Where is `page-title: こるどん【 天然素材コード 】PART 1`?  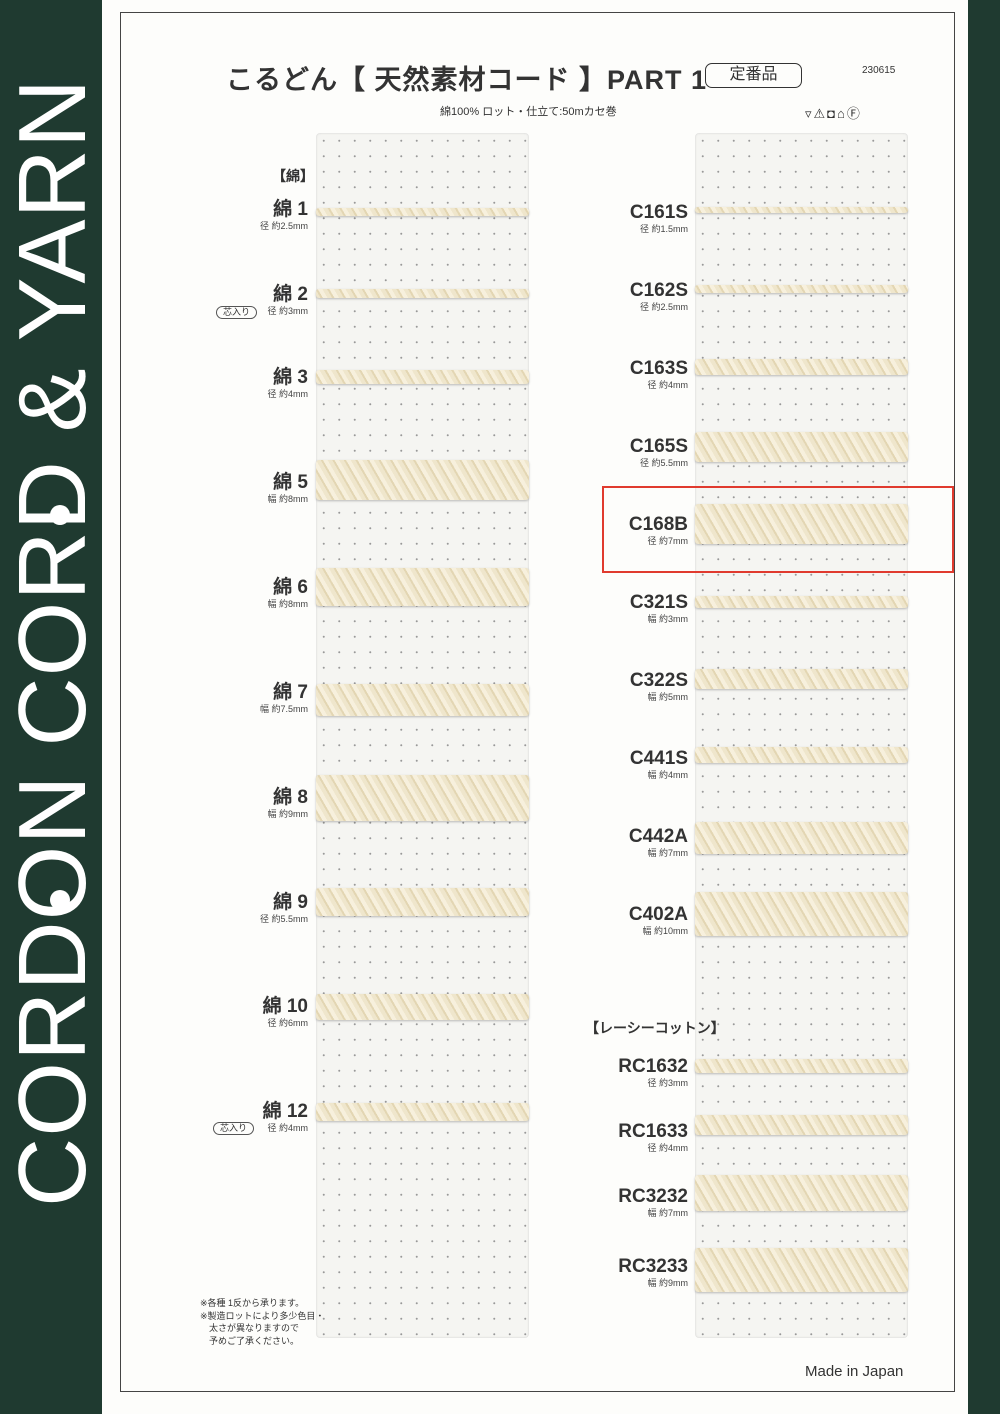
page-title: こるどん【 天然素材コード 】PART 1 is located at coordinates (467, 80).